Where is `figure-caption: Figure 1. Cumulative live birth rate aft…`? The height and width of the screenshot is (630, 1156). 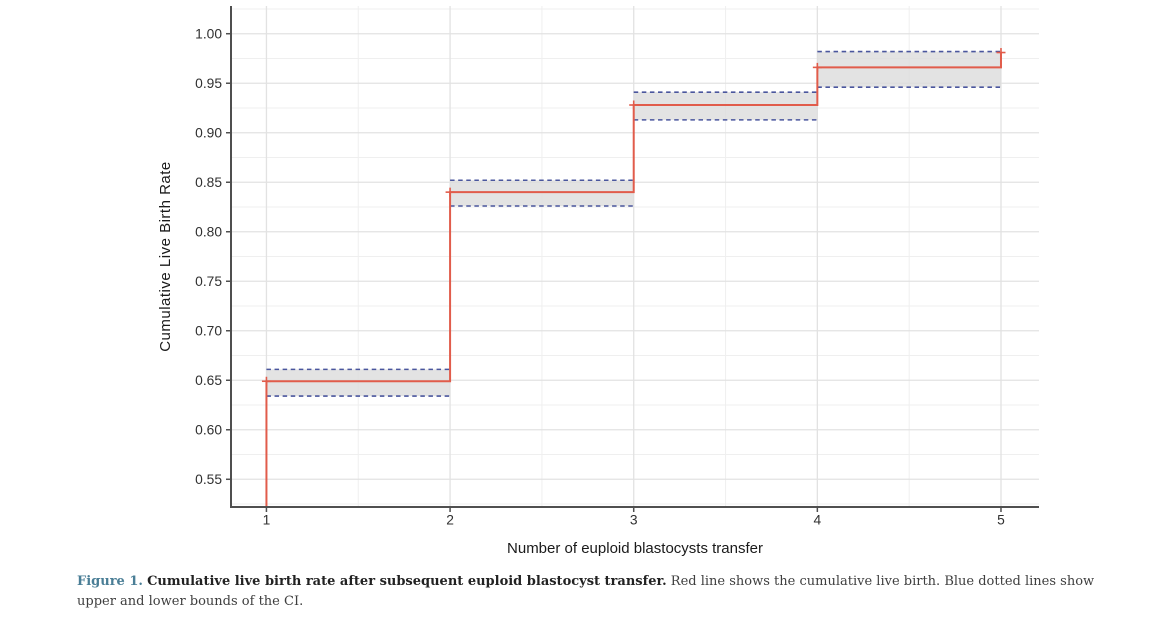
figure-caption: Figure 1. Cumulative live birth rate aft… is located at coordinates (593, 592).